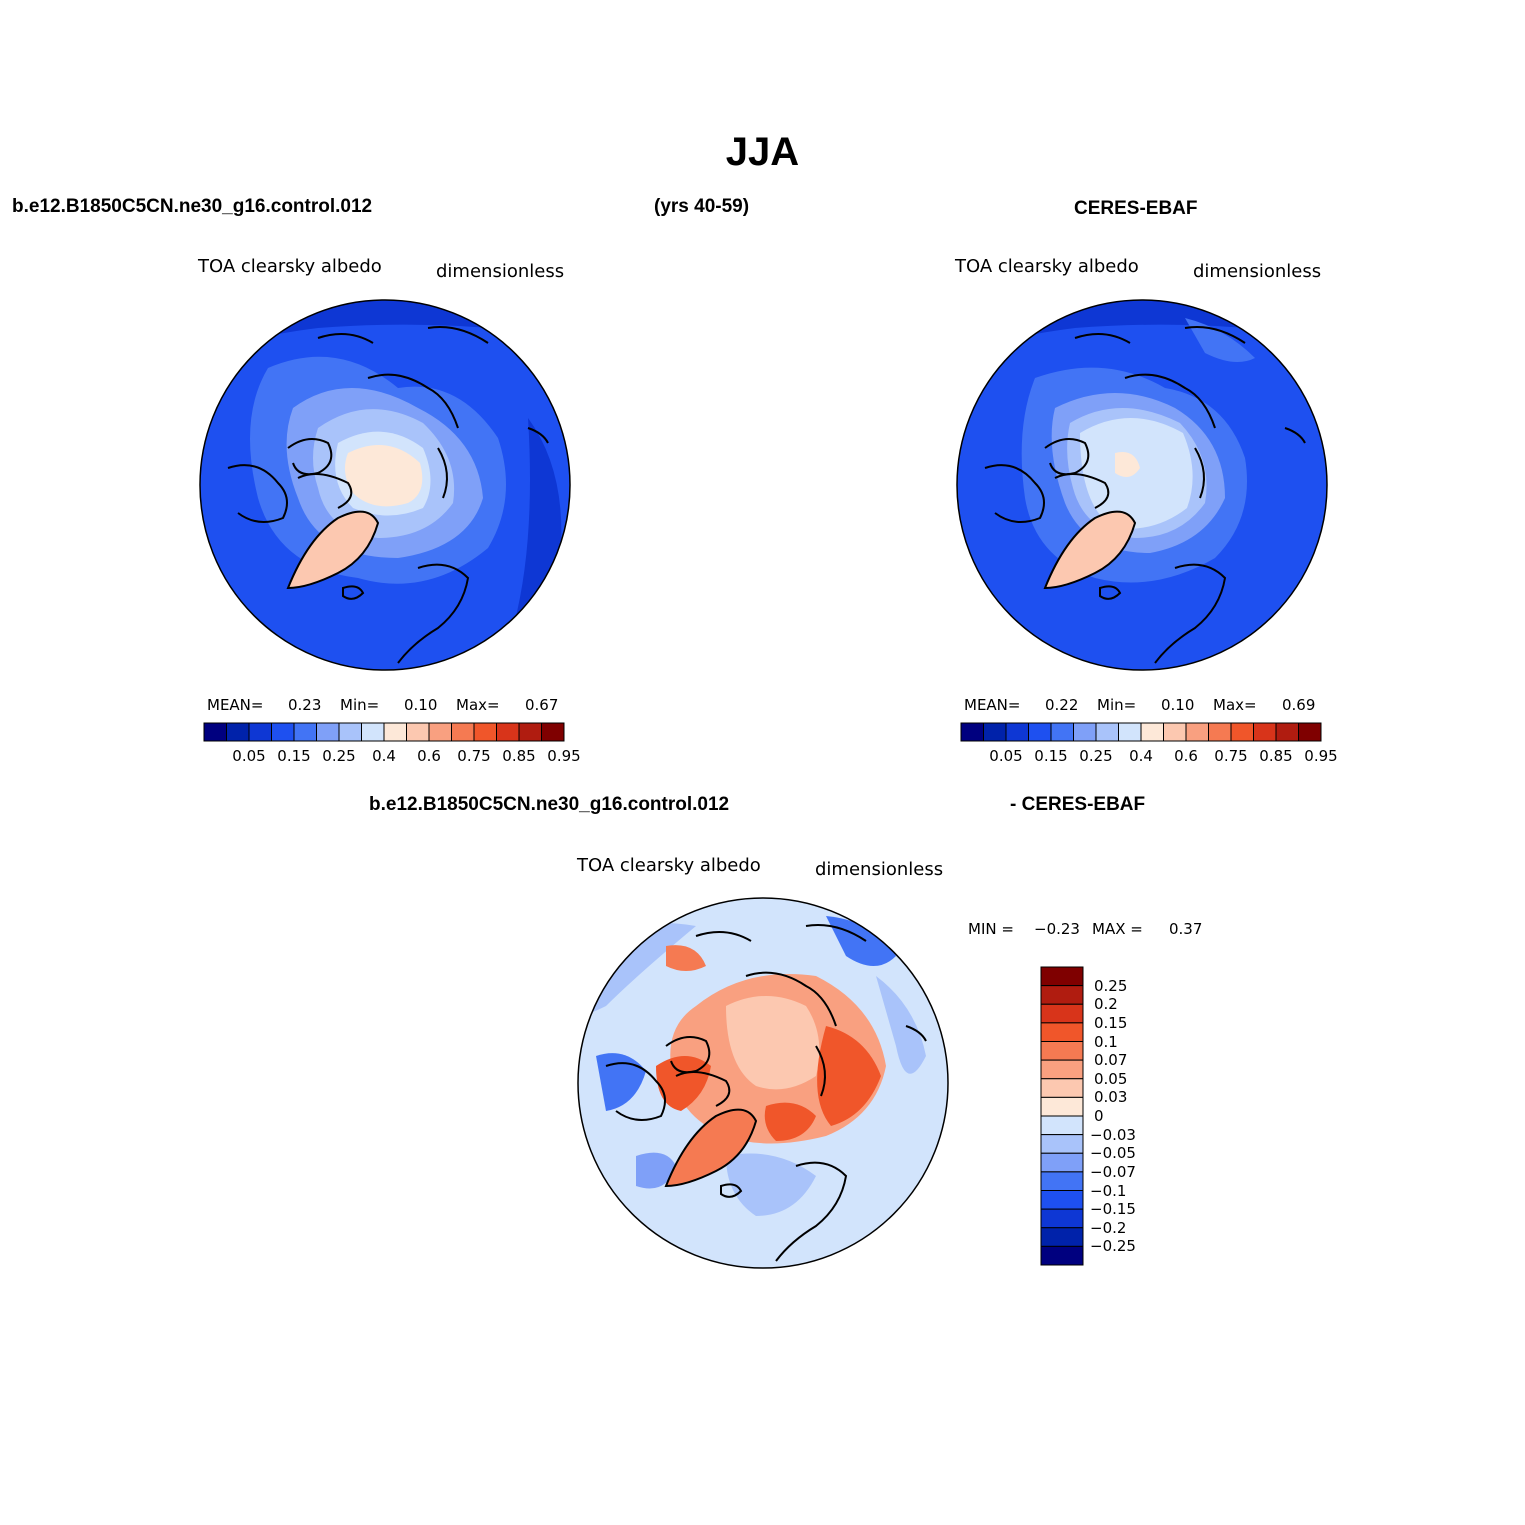 This screenshot has width=1525, height=1525. Describe the element at coordinates (1235, 705) in the screenshot. I see `obs-max-label: Max=` at that location.